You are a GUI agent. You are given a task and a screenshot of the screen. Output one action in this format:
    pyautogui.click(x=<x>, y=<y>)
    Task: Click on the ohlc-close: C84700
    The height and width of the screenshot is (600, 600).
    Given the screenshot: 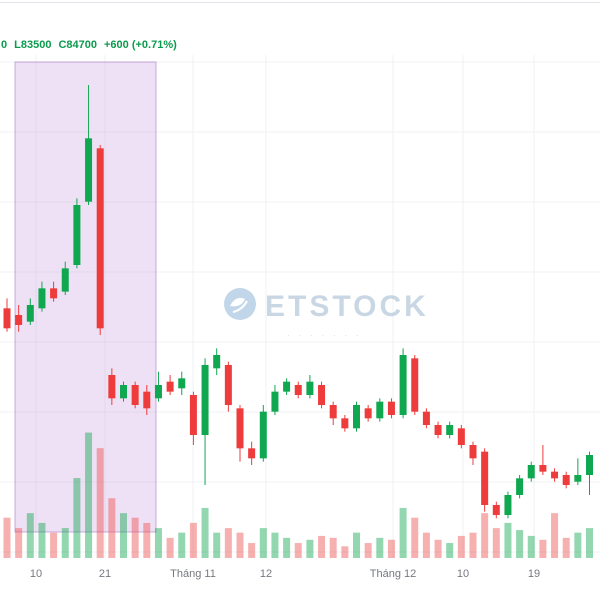 What is the action you would take?
    pyautogui.click(x=77, y=45)
    